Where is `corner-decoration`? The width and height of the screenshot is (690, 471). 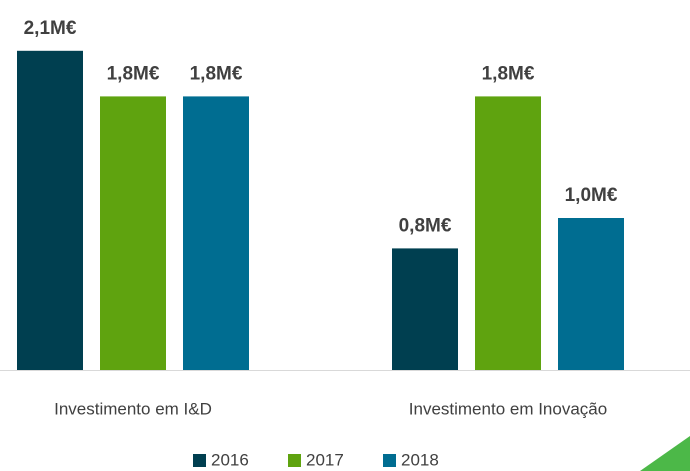
corner-decoration is located at coordinates (665, 453).